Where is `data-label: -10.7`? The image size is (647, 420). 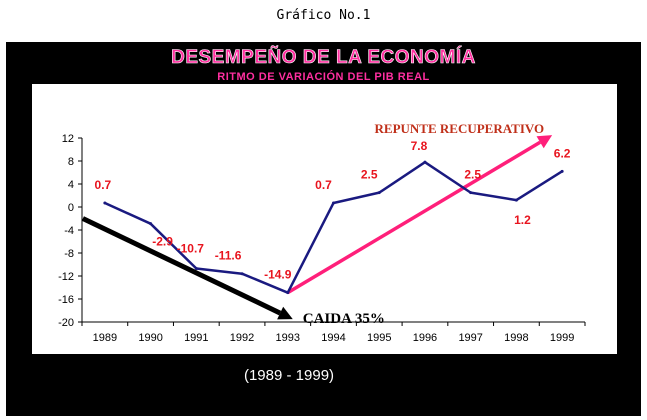
data-label: -10.7 is located at coordinates (191, 249).